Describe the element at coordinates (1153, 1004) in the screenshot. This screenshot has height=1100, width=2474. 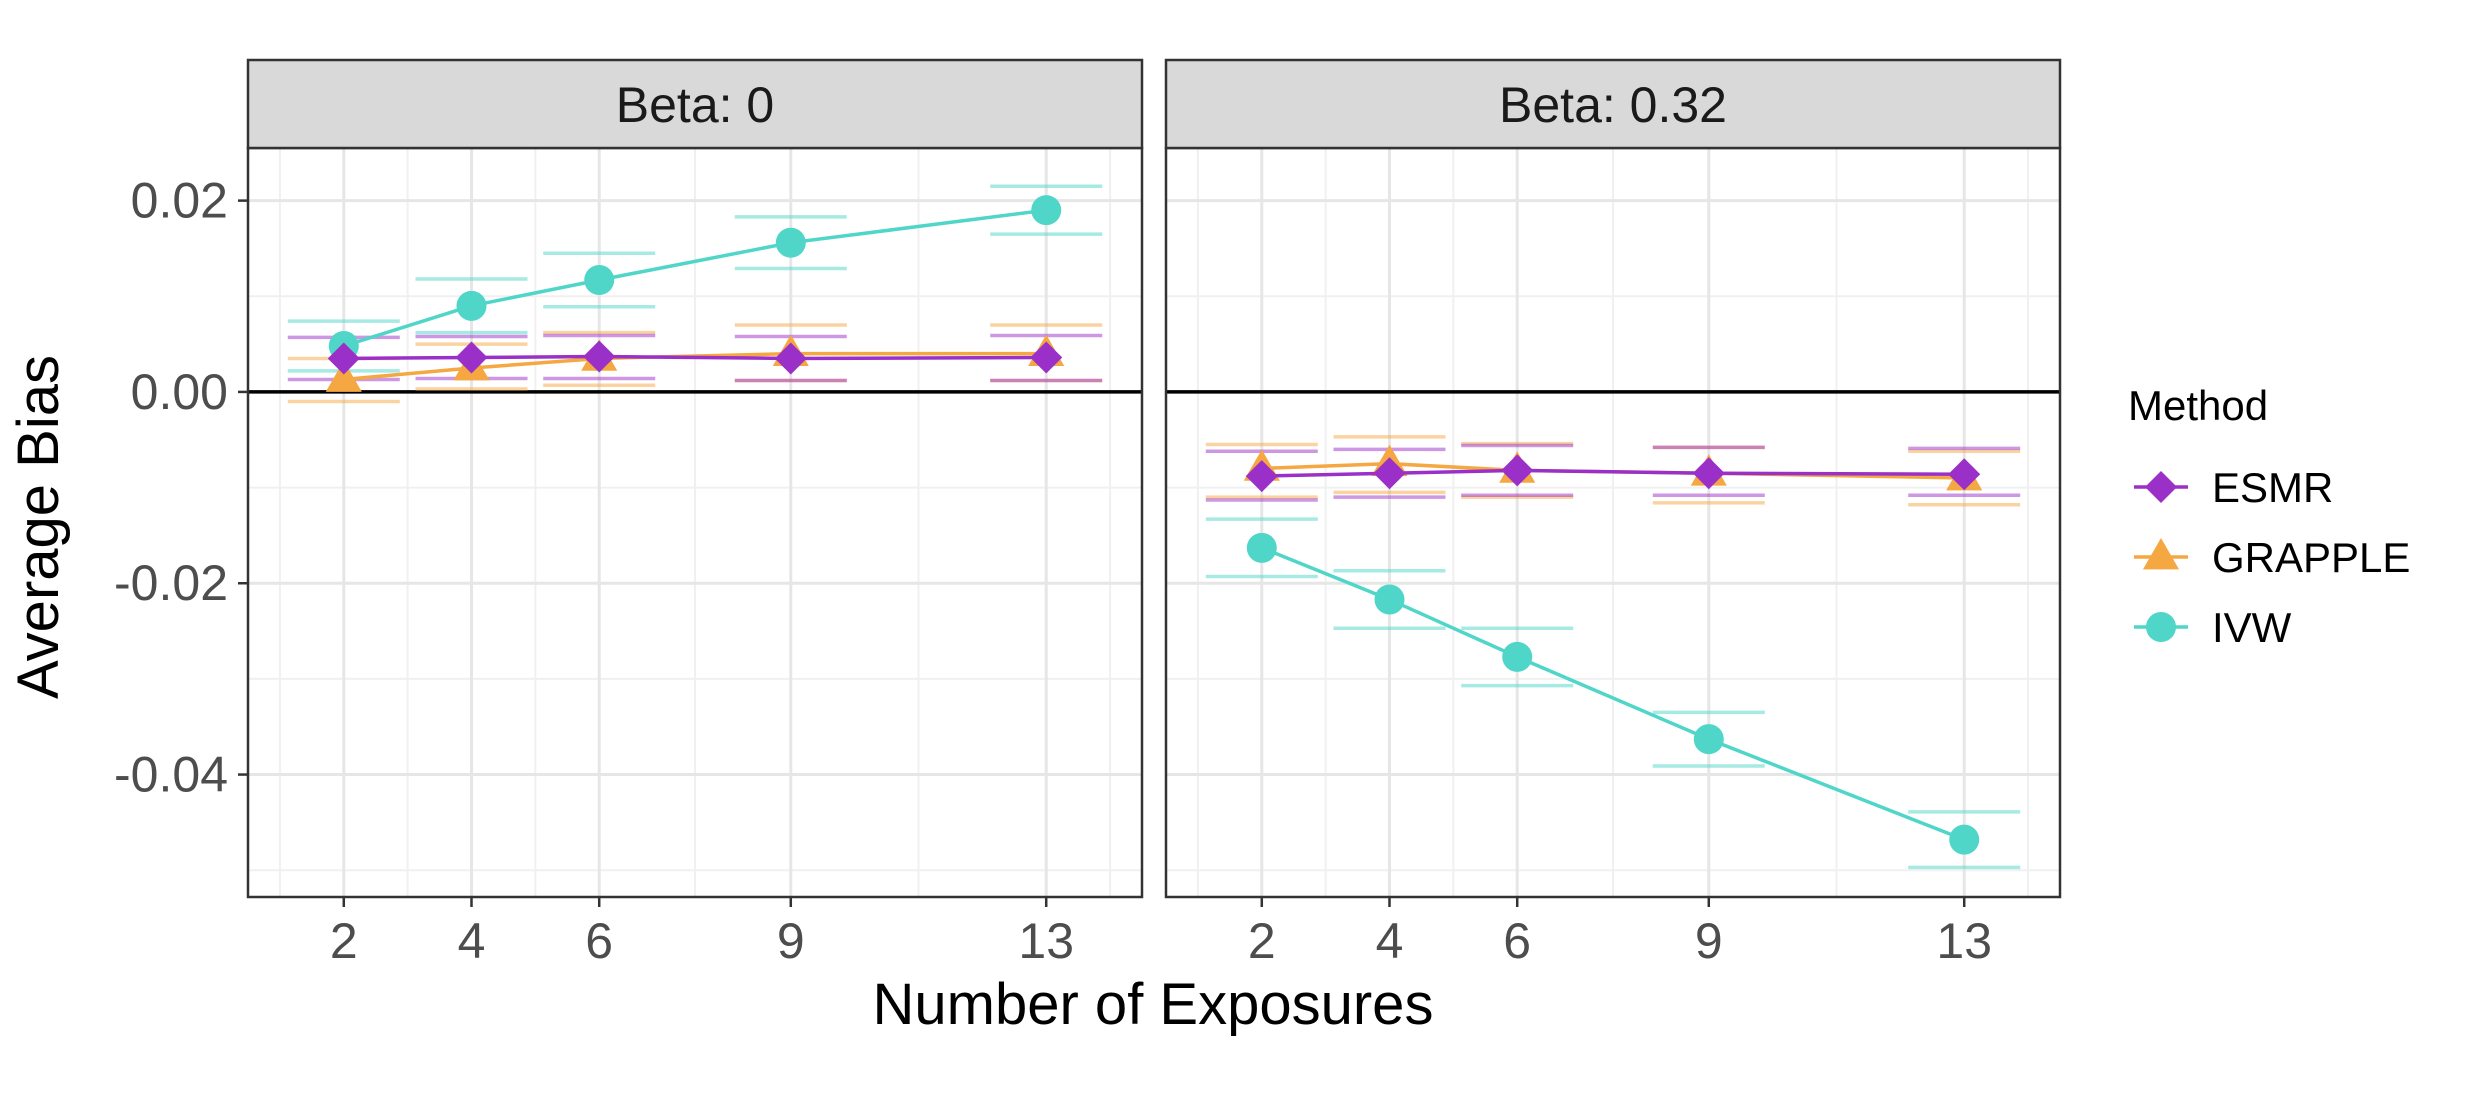
I see `x-axis-title: Number of Exposures` at that location.